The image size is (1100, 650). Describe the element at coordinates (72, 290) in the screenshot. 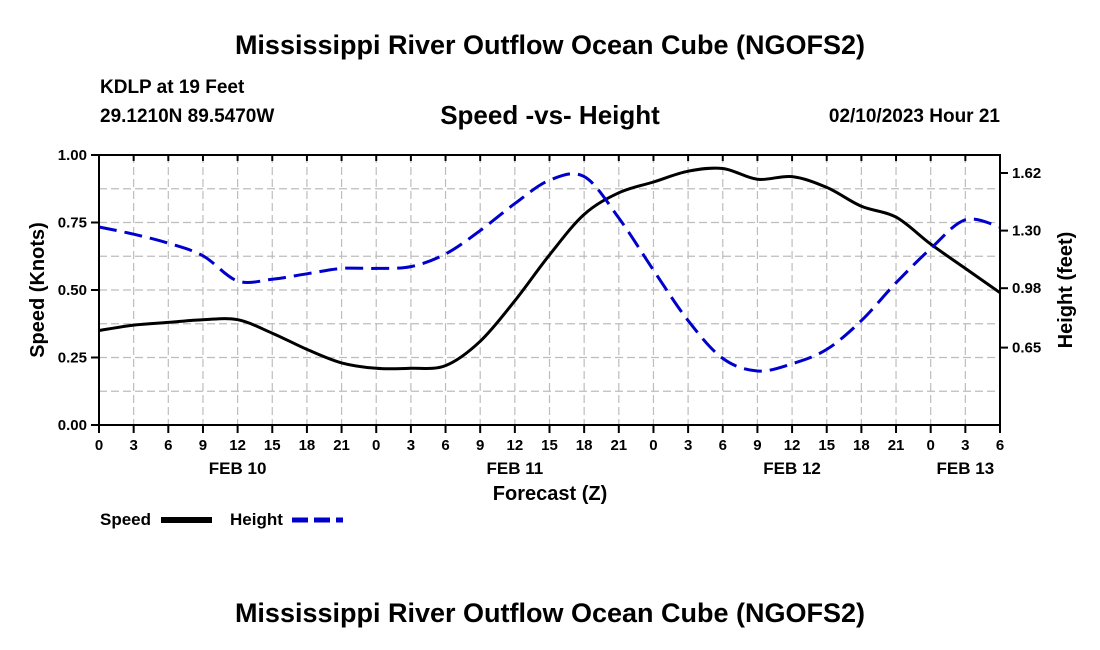

I see `y-tick-label: 0.50` at that location.